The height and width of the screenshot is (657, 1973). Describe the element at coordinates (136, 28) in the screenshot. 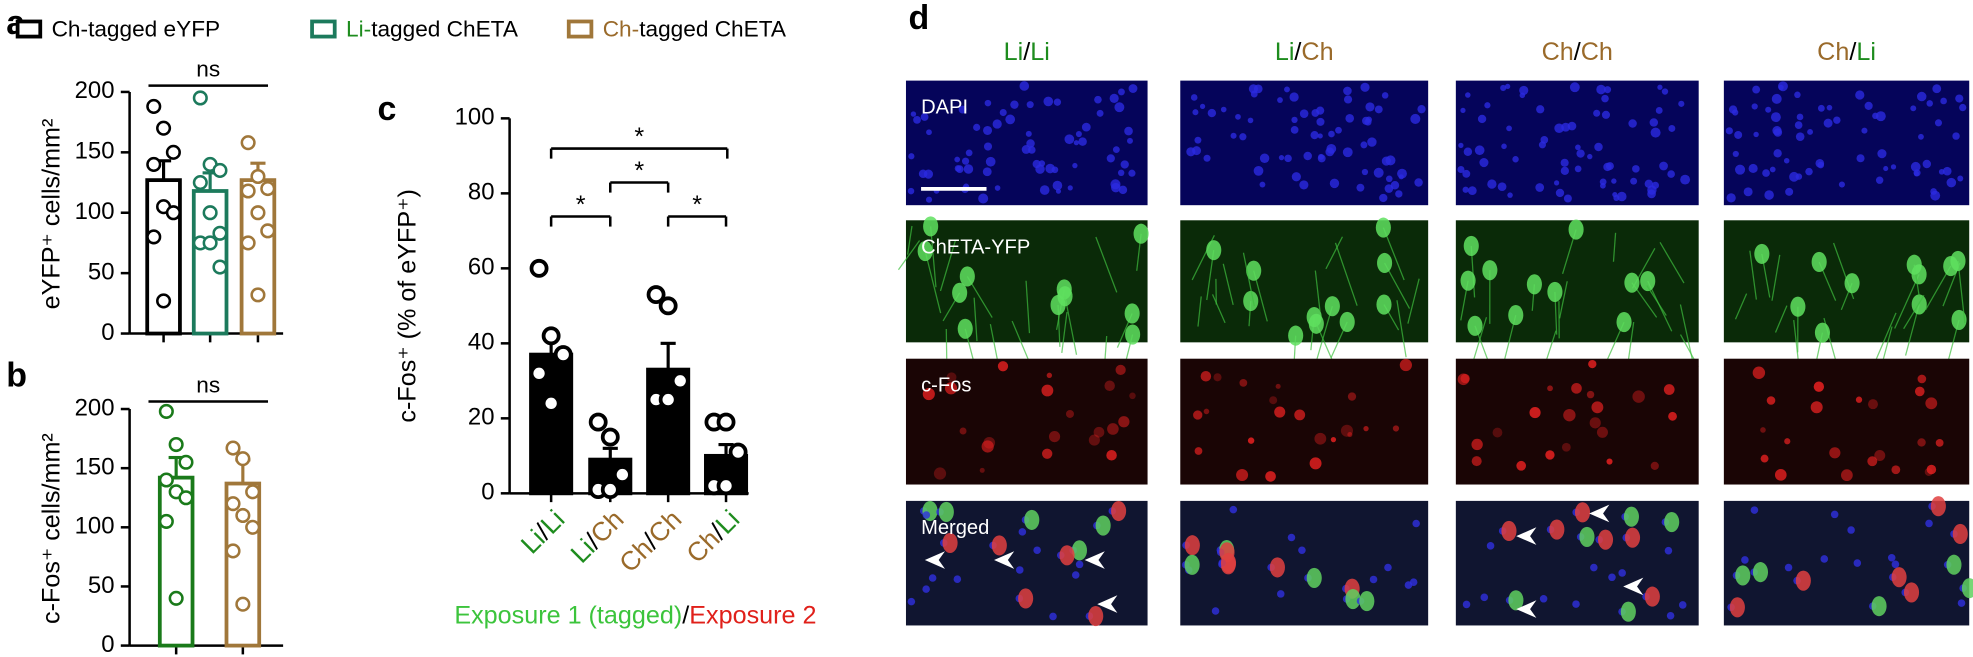

I see `legend-label: Ch-tagged eYFP` at that location.